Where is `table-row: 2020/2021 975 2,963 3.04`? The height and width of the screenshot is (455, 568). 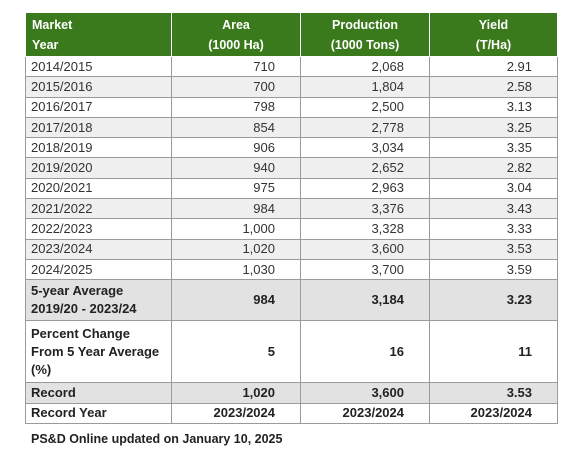 table-row: 2020/2021 975 2,963 3.04 is located at coordinates (291, 188).